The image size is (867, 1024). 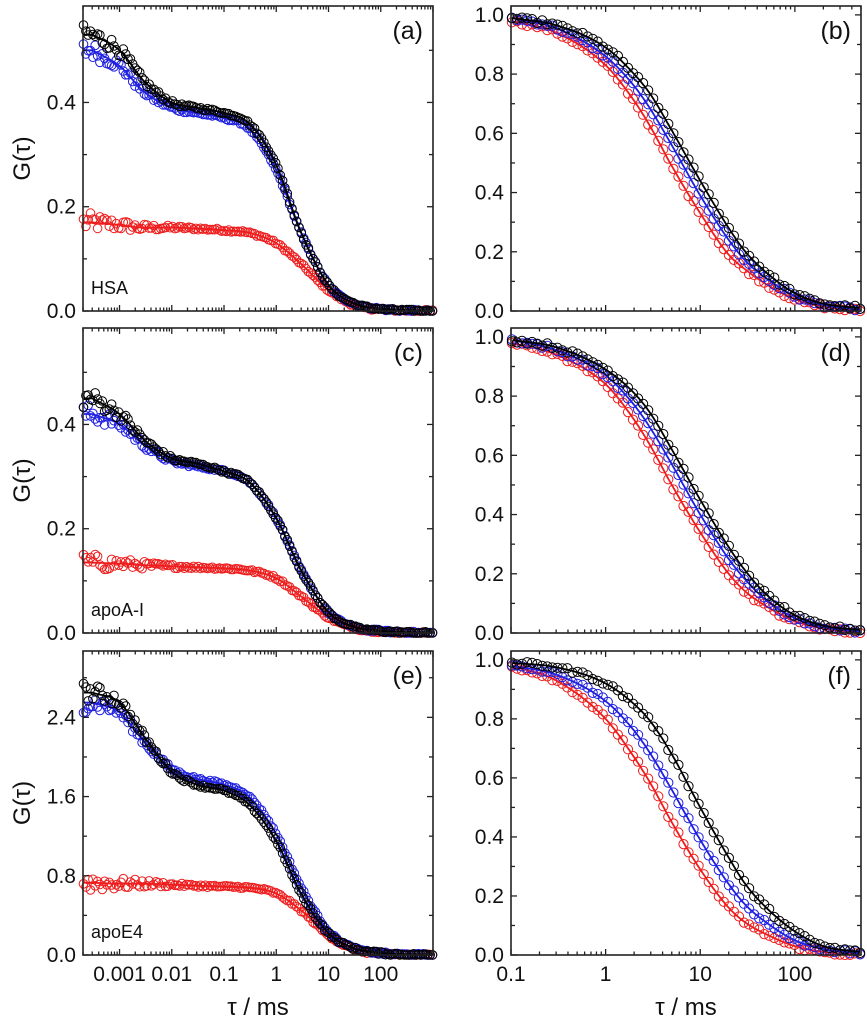 I want to click on sample-label: apoA-I, so click(x=117, y=610).